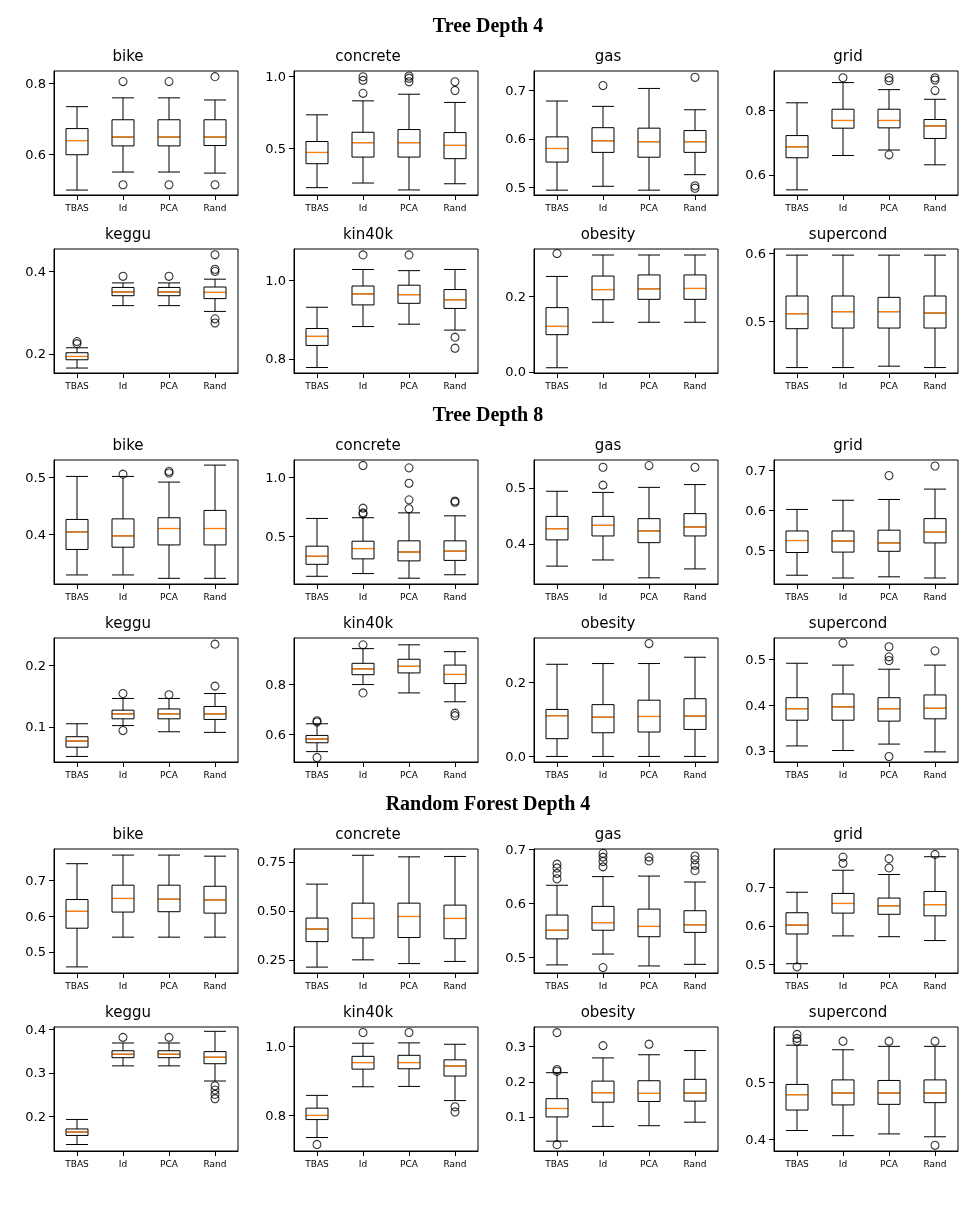  Describe the element at coordinates (848, 444) in the screenshot. I see `chart-title: grid` at that location.